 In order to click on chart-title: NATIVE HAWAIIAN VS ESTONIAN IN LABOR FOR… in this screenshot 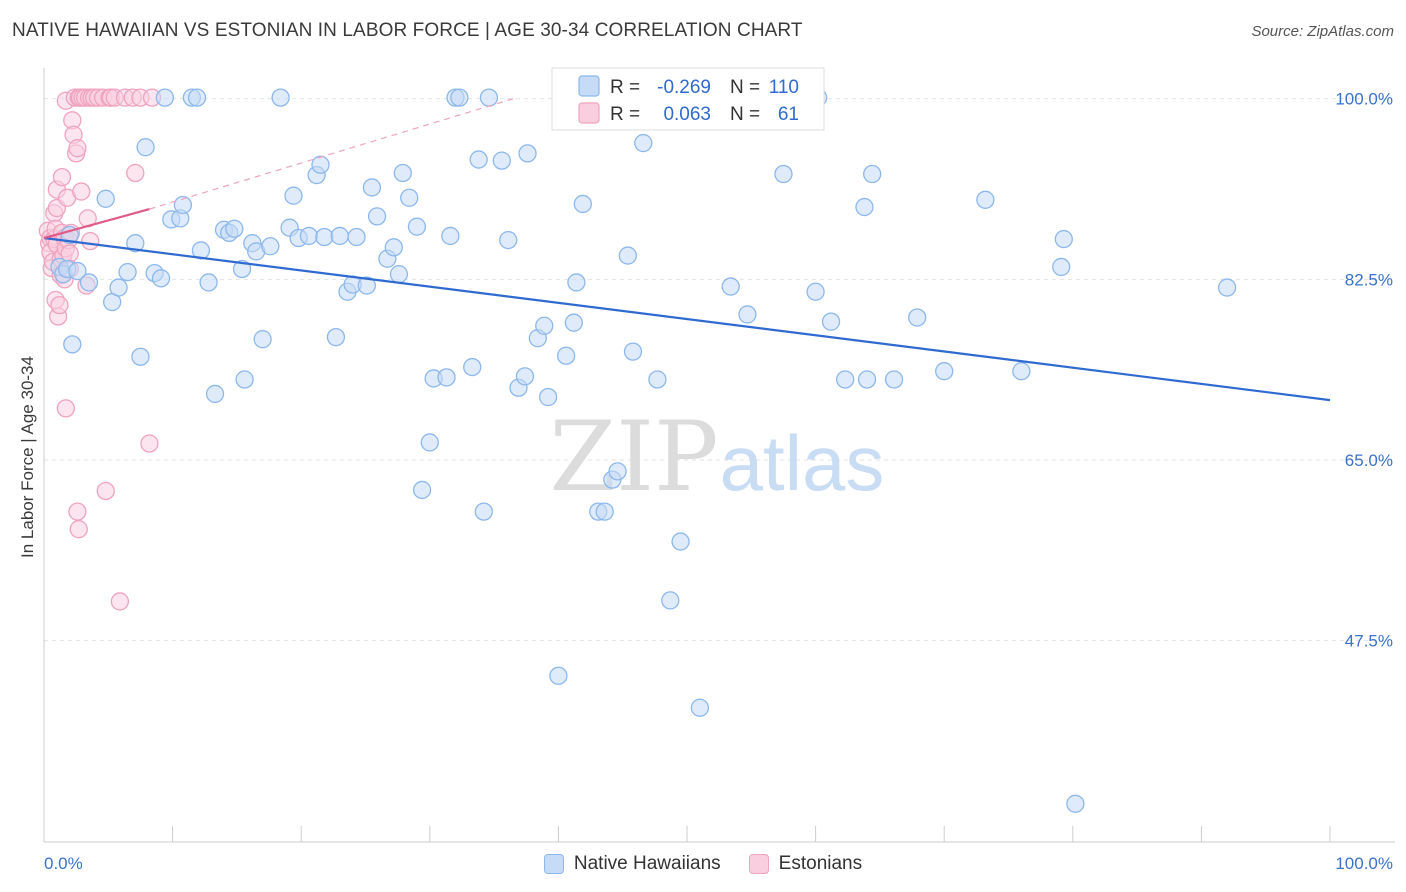, I will do `click(407, 30)`.